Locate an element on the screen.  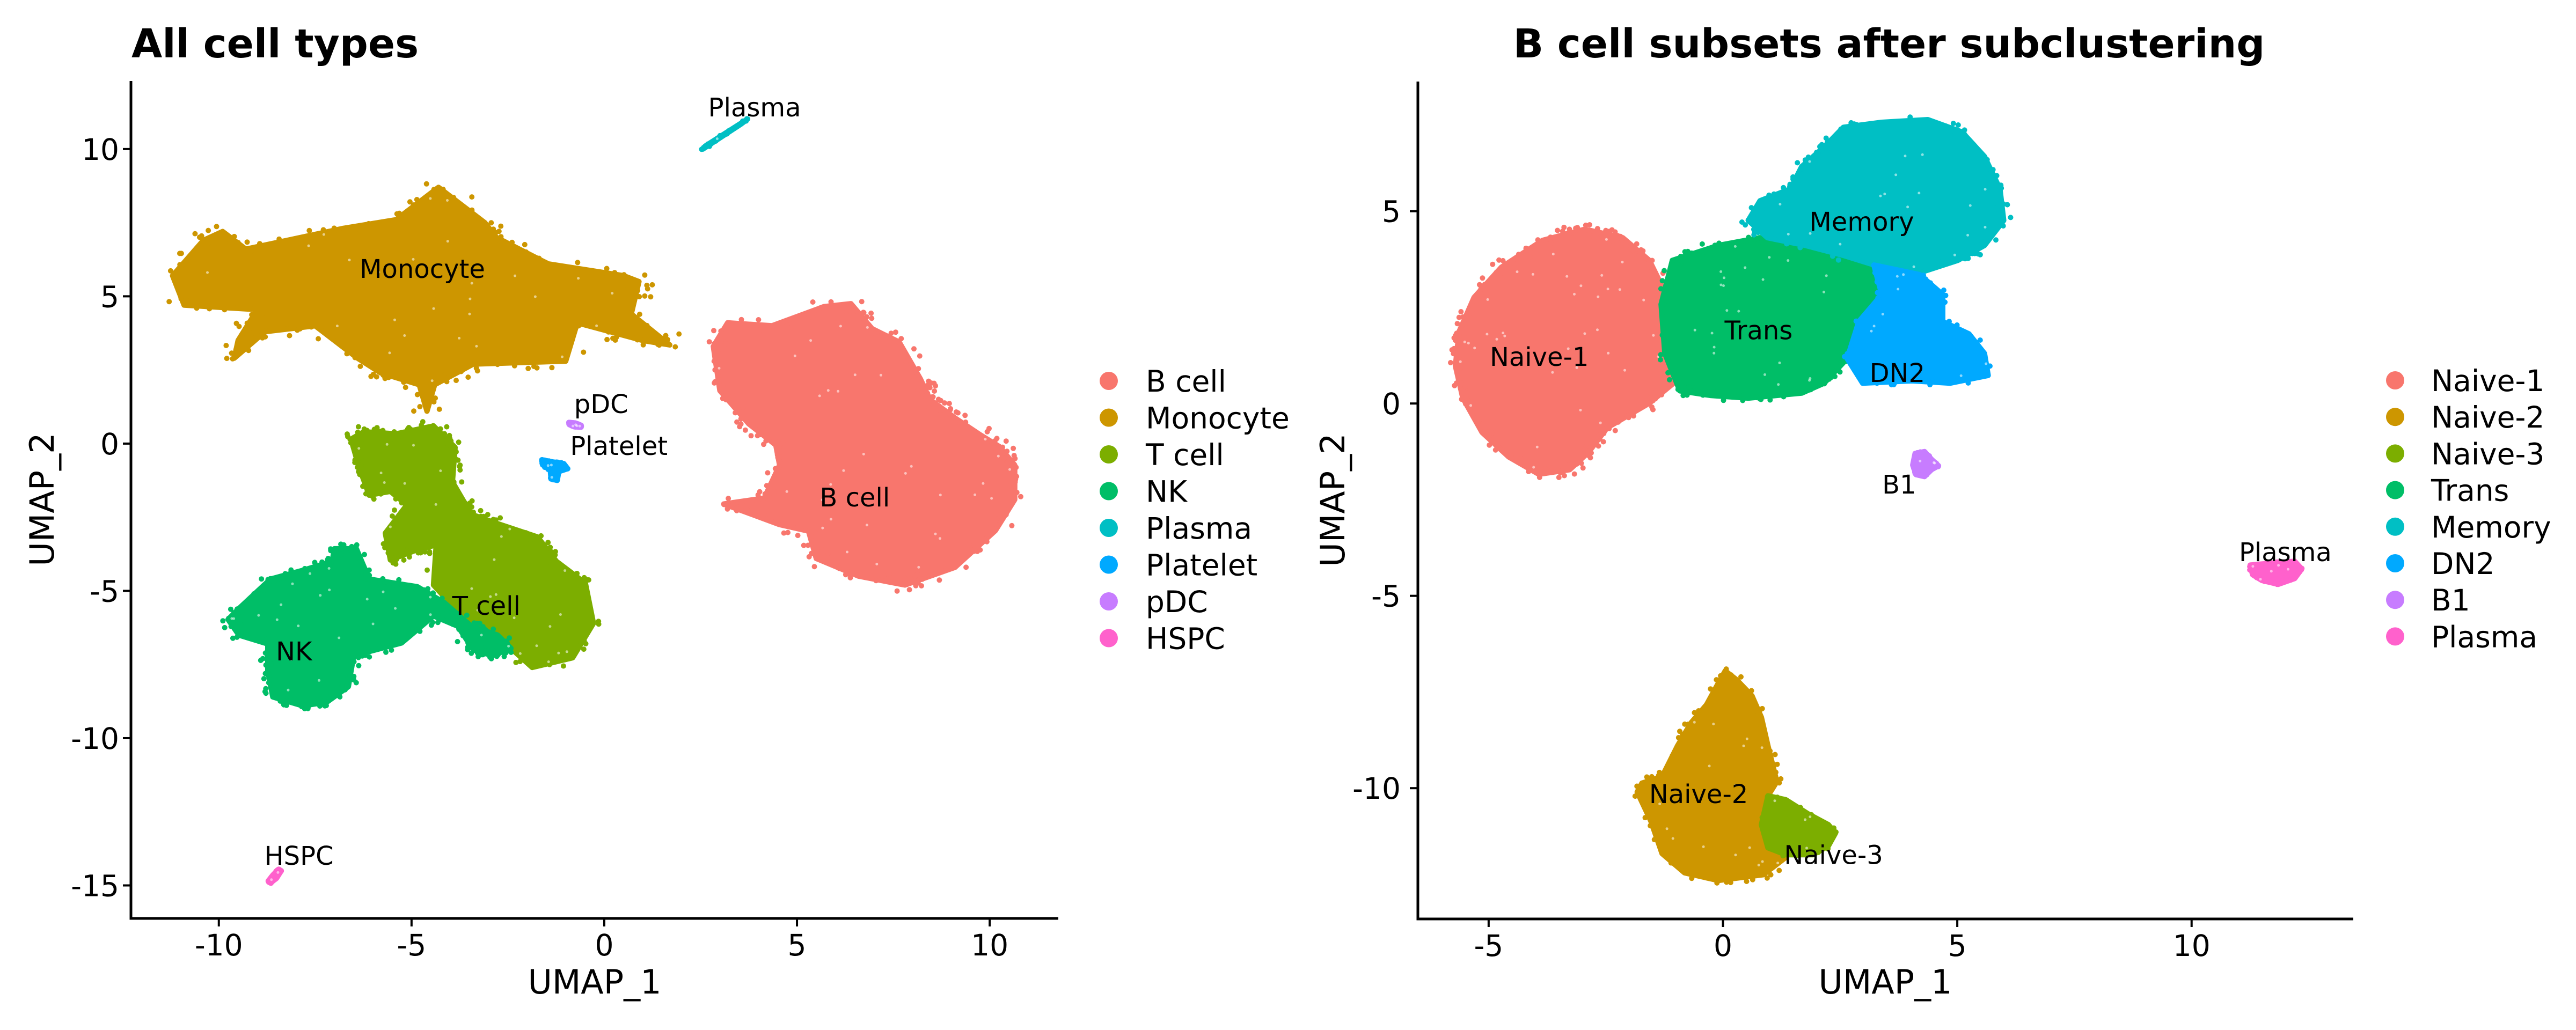
y-tick-label: 5 is located at coordinates (109, 297).